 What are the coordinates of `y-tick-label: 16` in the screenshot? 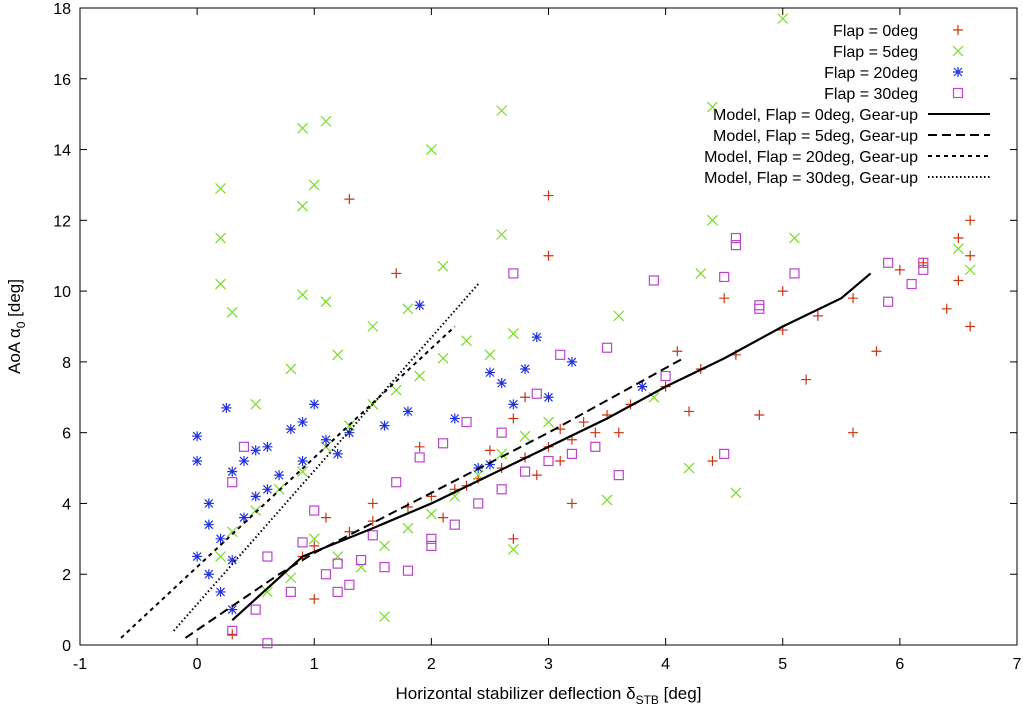 It's located at (62, 80).